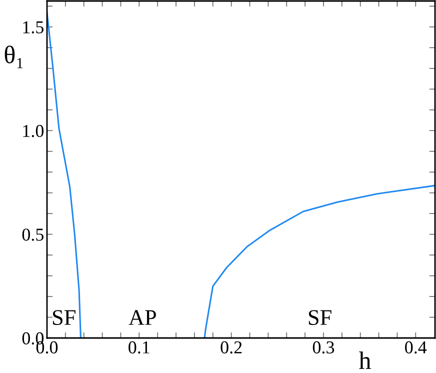 Image resolution: width=436 pixels, height=373 pixels. What do you see at coordinates (323, 347) in the screenshot?
I see `x-tick-label: 0.3` at bounding box center [323, 347].